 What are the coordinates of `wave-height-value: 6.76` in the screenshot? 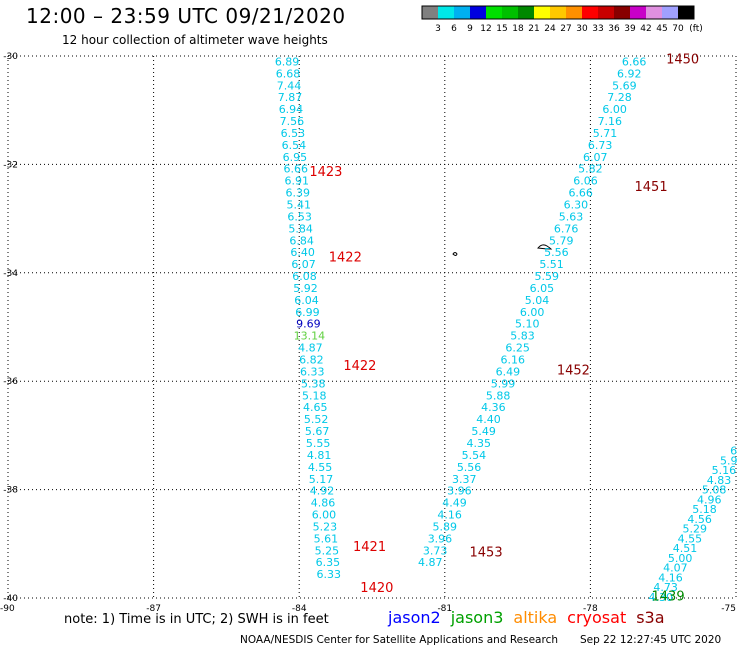 It's located at (566, 228).